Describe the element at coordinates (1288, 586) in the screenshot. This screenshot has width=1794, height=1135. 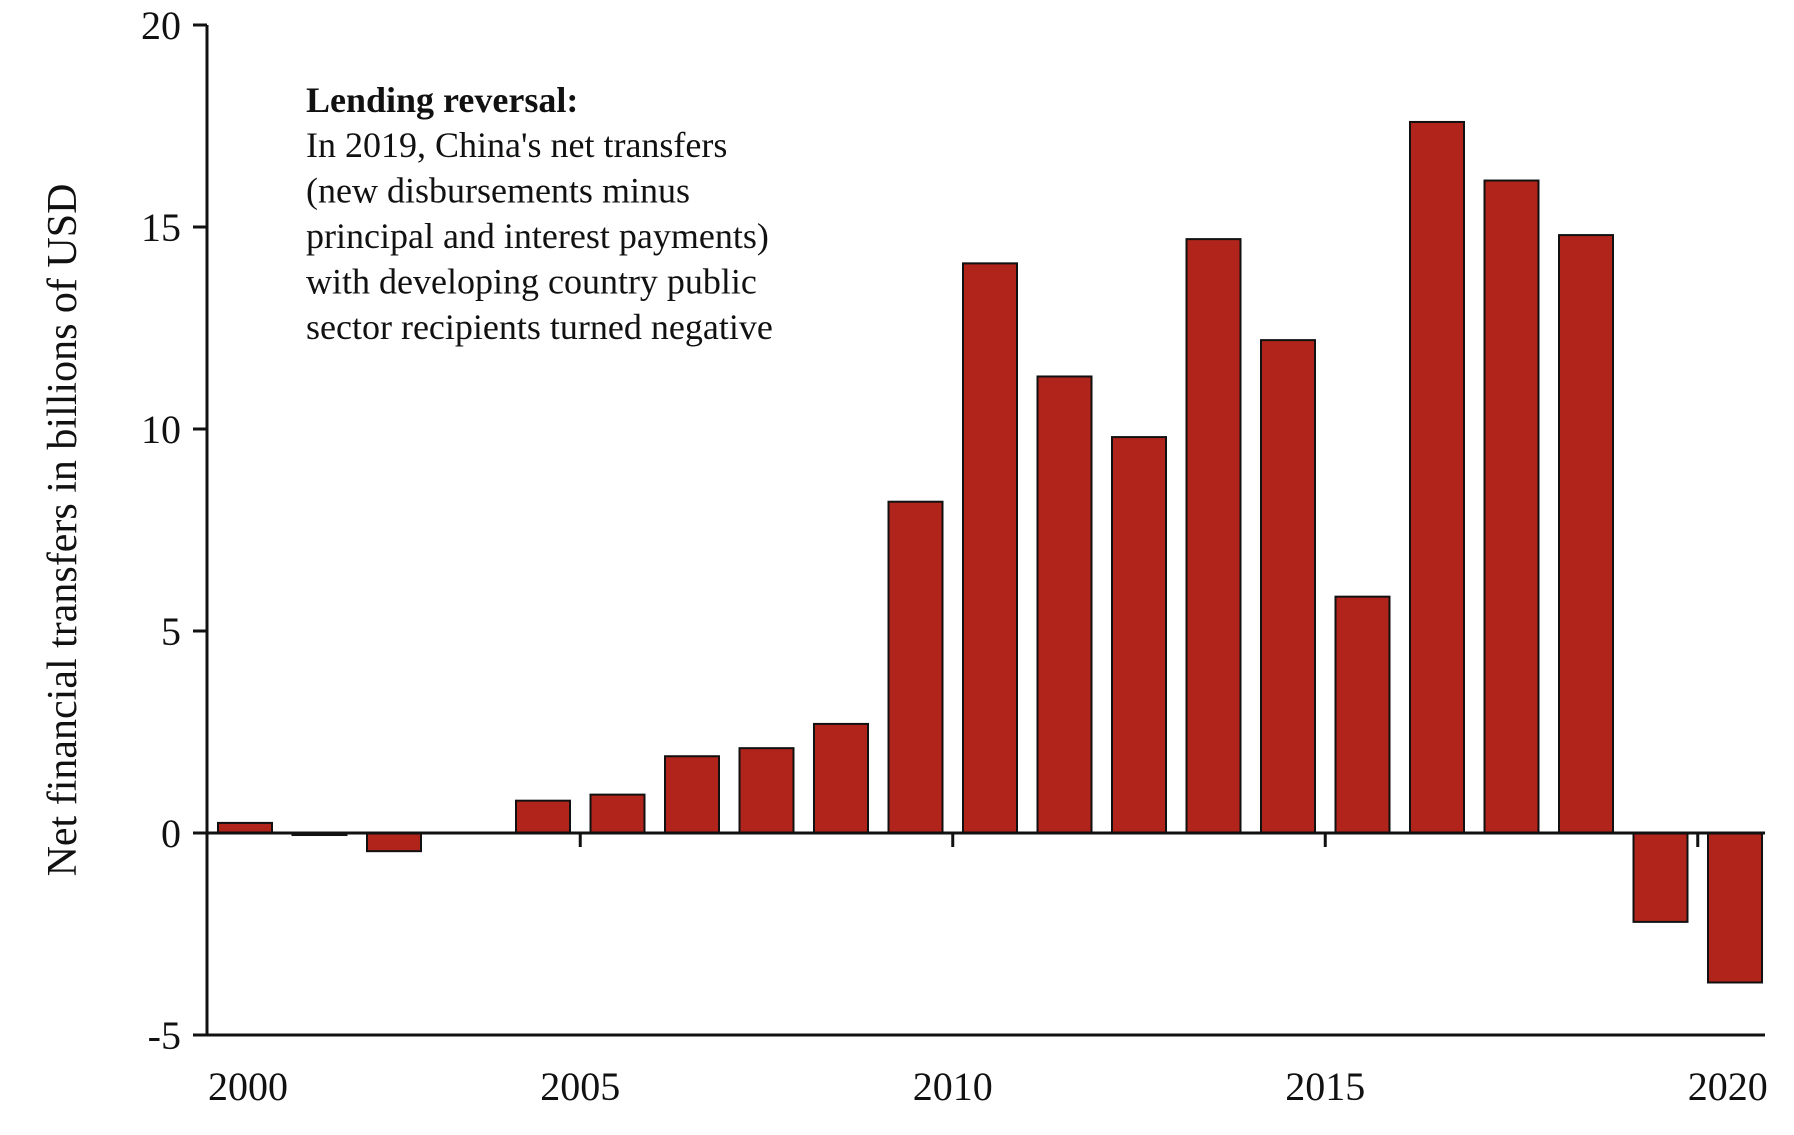
I see `bar-2014` at that location.